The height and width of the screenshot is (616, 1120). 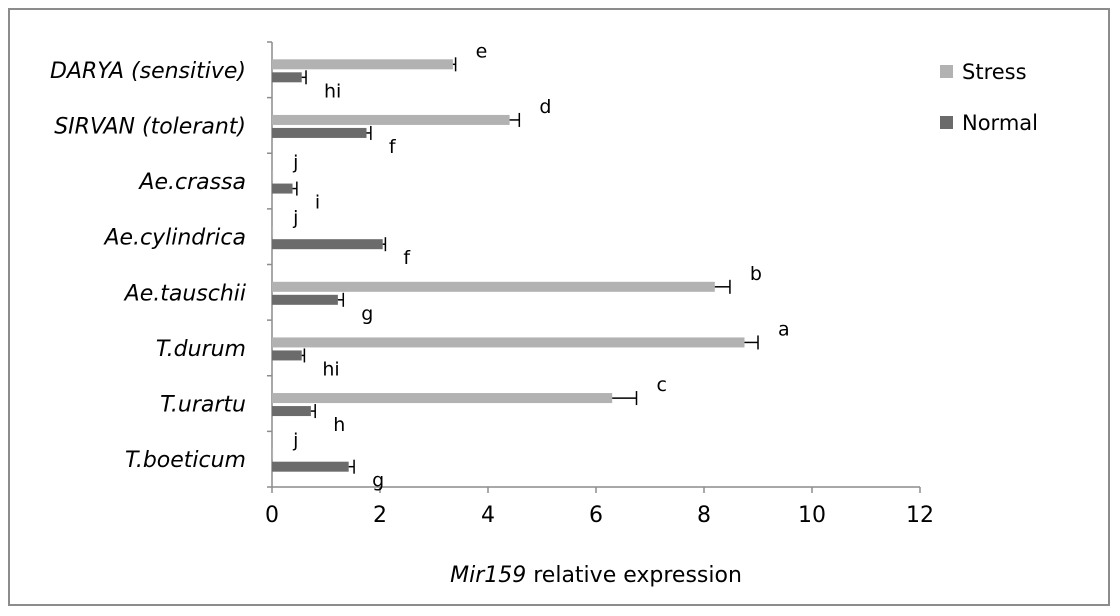 What do you see at coordinates (920, 515) in the screenshot?
I see `x-tick-label: 12` at bounding box center [920, 515].